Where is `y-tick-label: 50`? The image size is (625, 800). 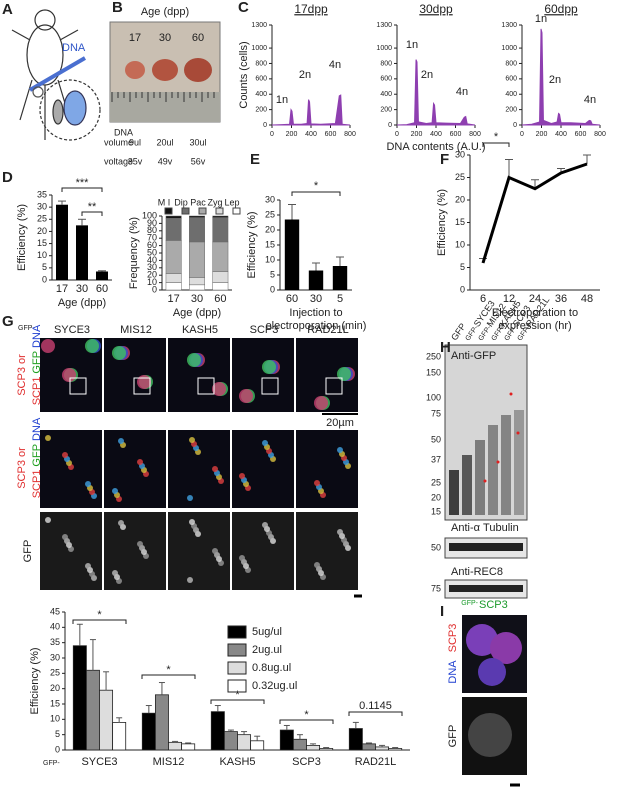
y-tick-label: 50 is located at coordinates (152, 252).